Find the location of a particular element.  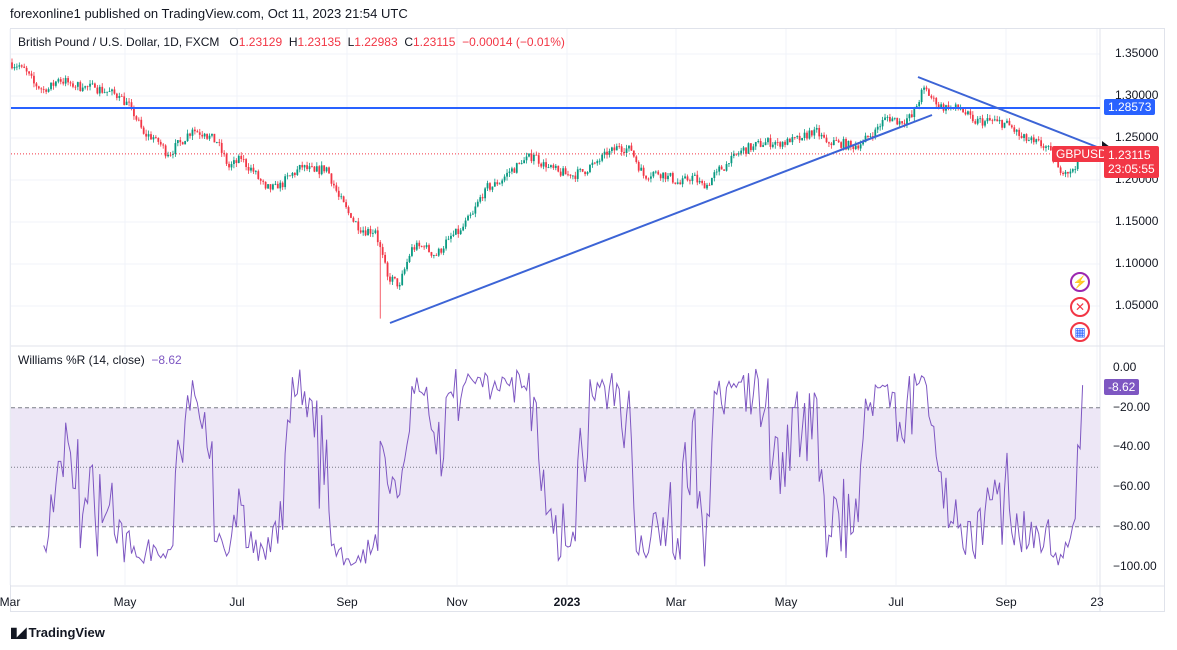

time-tick-label: May is located at coordinates (786, 602).